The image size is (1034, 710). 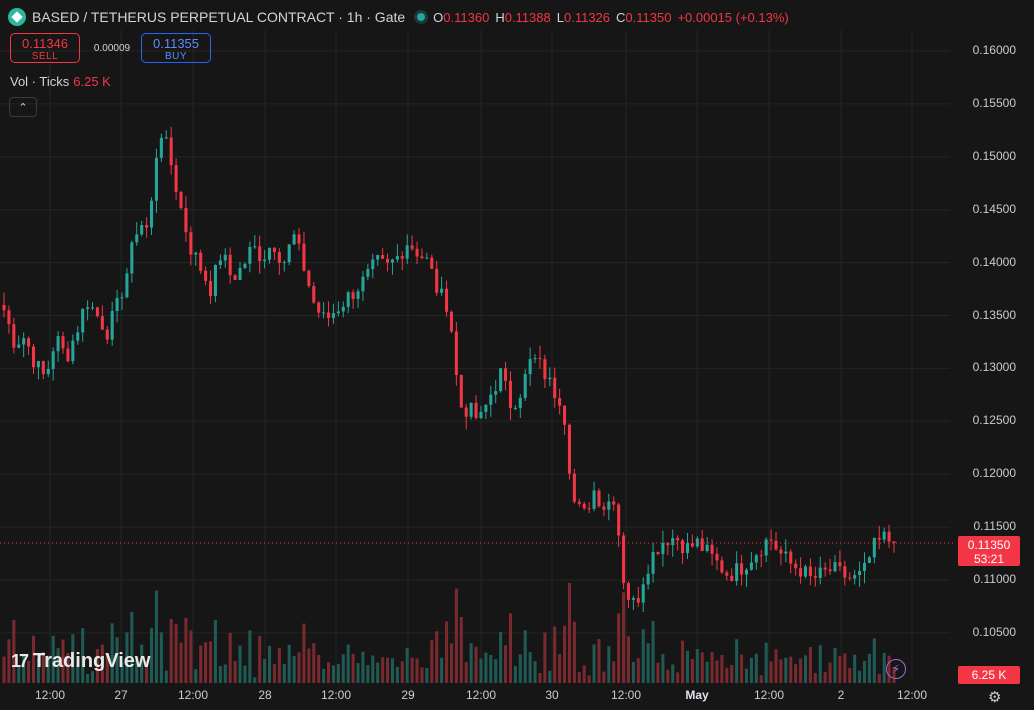 What do you see at coordinates (17, 17) in the screenshot?
I see `based-coin-icon` at bounding box center [17, 17].